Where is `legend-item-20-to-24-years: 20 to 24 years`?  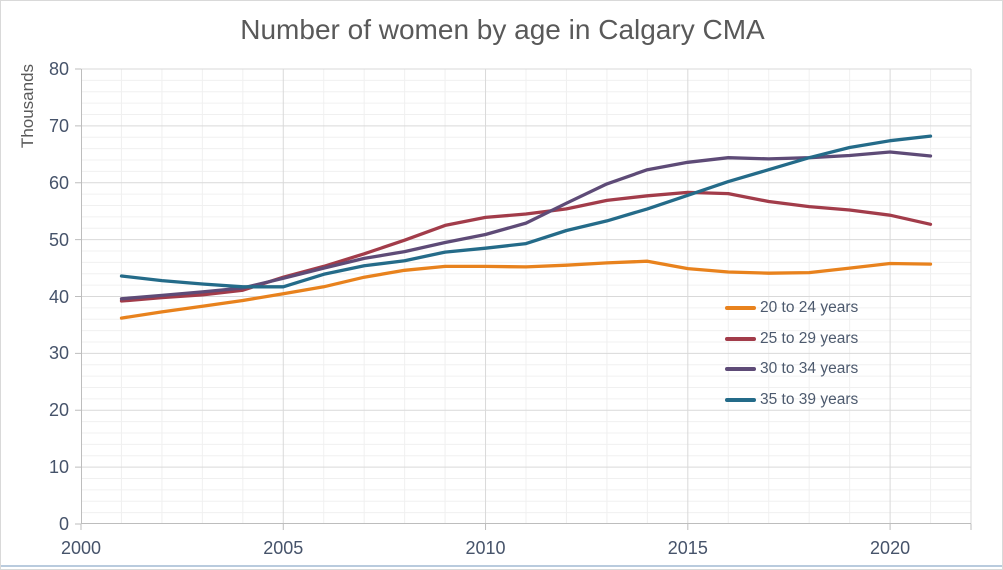 legend-item-20-to-24-years: 20 to 24 years is located at coordinates (791, 308).